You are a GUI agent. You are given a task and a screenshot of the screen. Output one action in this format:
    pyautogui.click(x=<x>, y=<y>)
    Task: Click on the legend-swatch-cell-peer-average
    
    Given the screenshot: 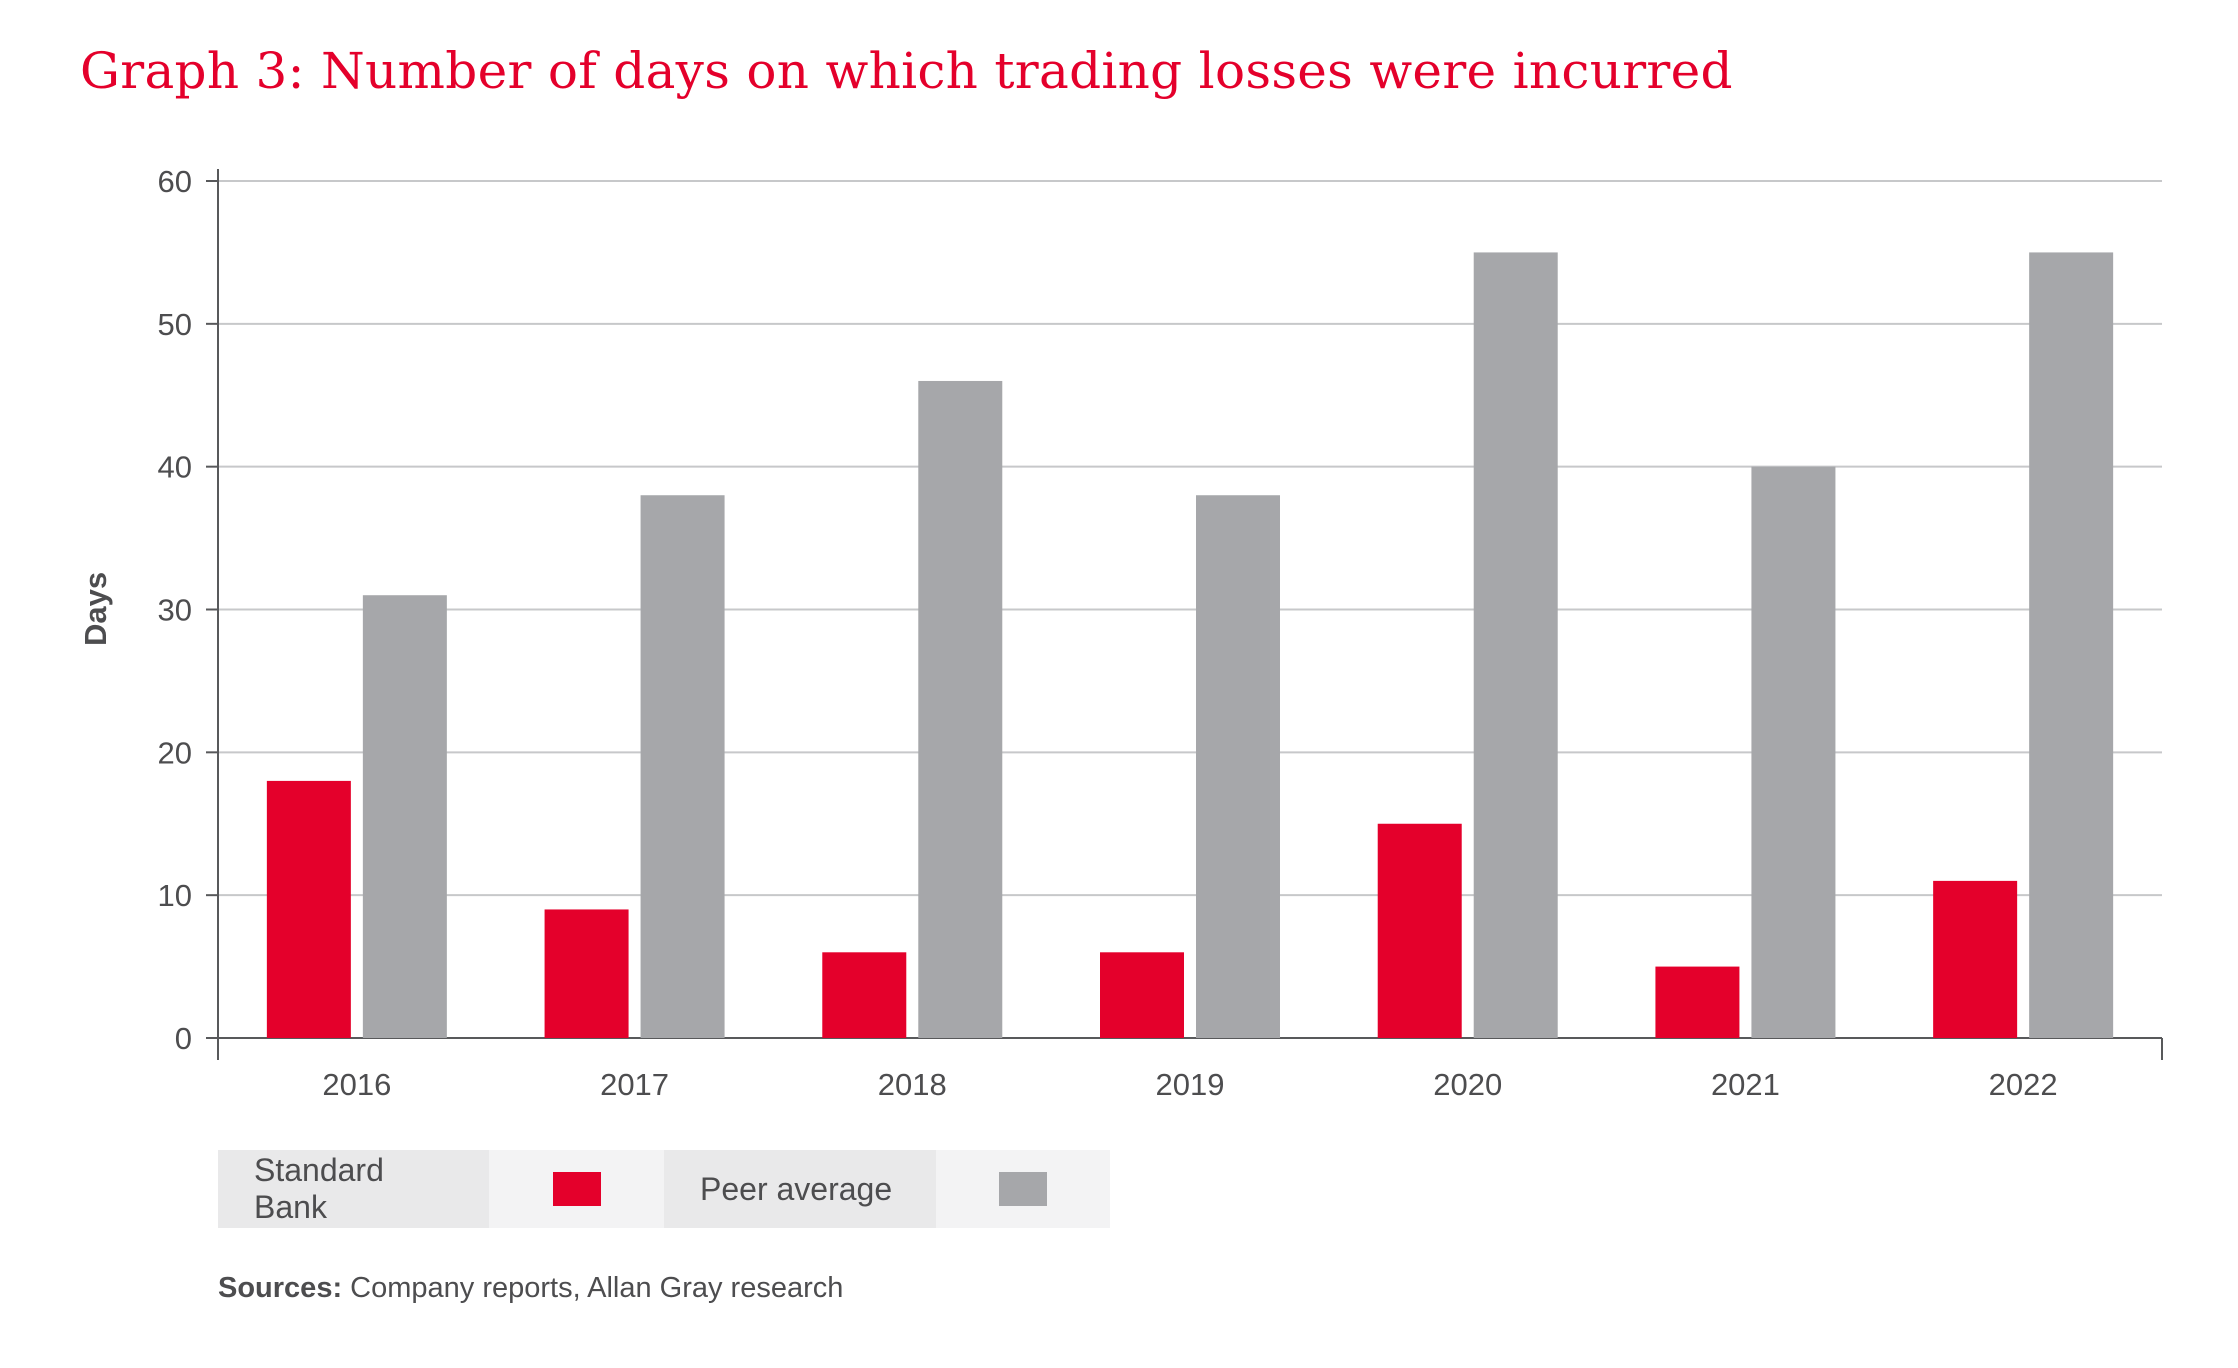 What is the action you would take?
    pyautogui.click(x=1023, y=1189)
    